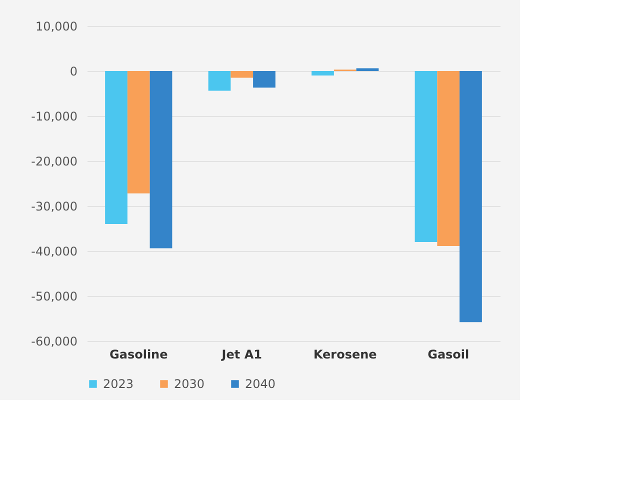 Image resolution: width=640 pixels, height=488 pixels. What do you see at coordinates (54, 207) in the screenshot?
I see `y-tick-label: -30,000` at bounding box center [54, 207].